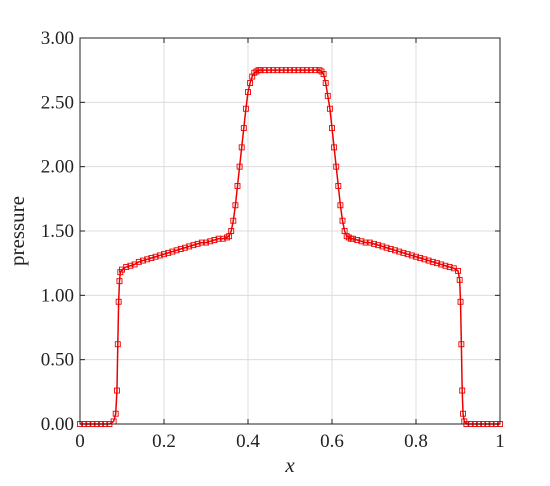 Image resolution: width=550 pixels, height=486 pixels. Describe the element at coordinates (332, 441) in the screenshot. I see `x-tick-label: 0.6` at that location.